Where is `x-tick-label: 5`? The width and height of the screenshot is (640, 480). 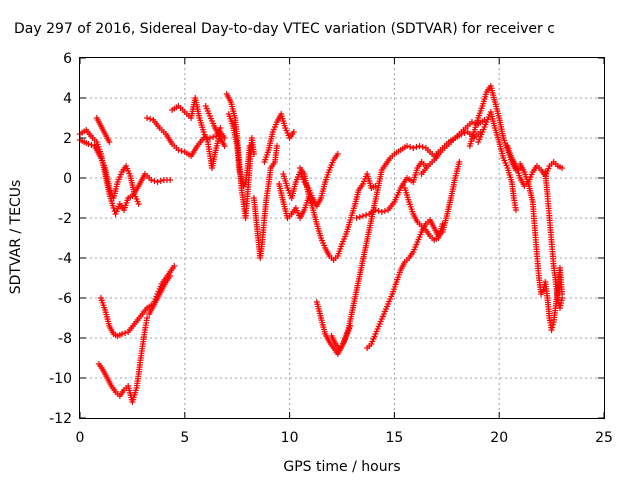 x-tick-label: 5 is located at coordinates (184, 438).